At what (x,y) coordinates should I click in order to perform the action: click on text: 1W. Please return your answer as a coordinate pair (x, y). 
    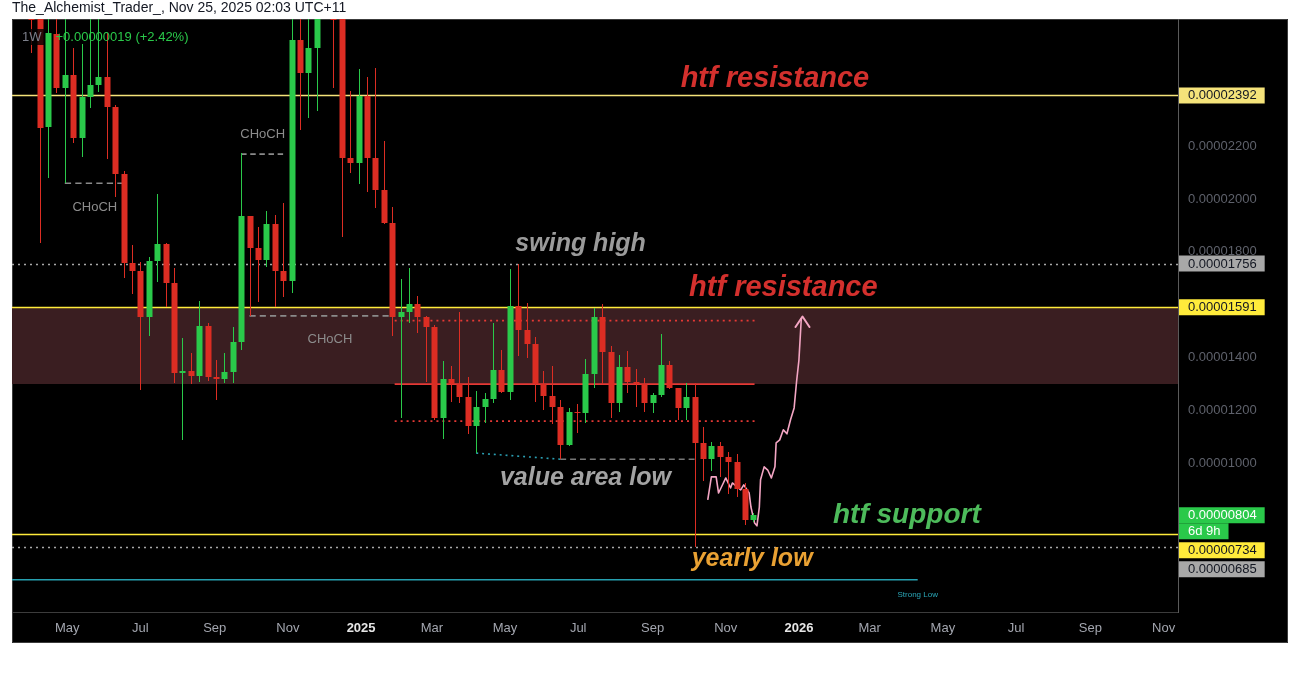
    Looking at the image, I should click on (32, 36).